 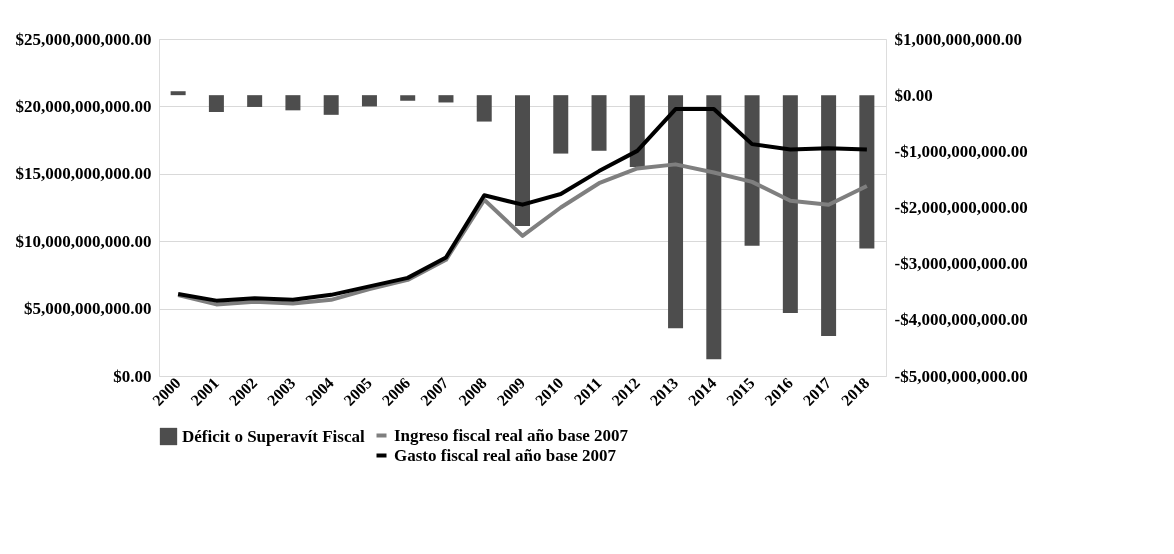 I want to click on y2-tick-label: -$4,000,000,000.00, so click(x=961, y=320).